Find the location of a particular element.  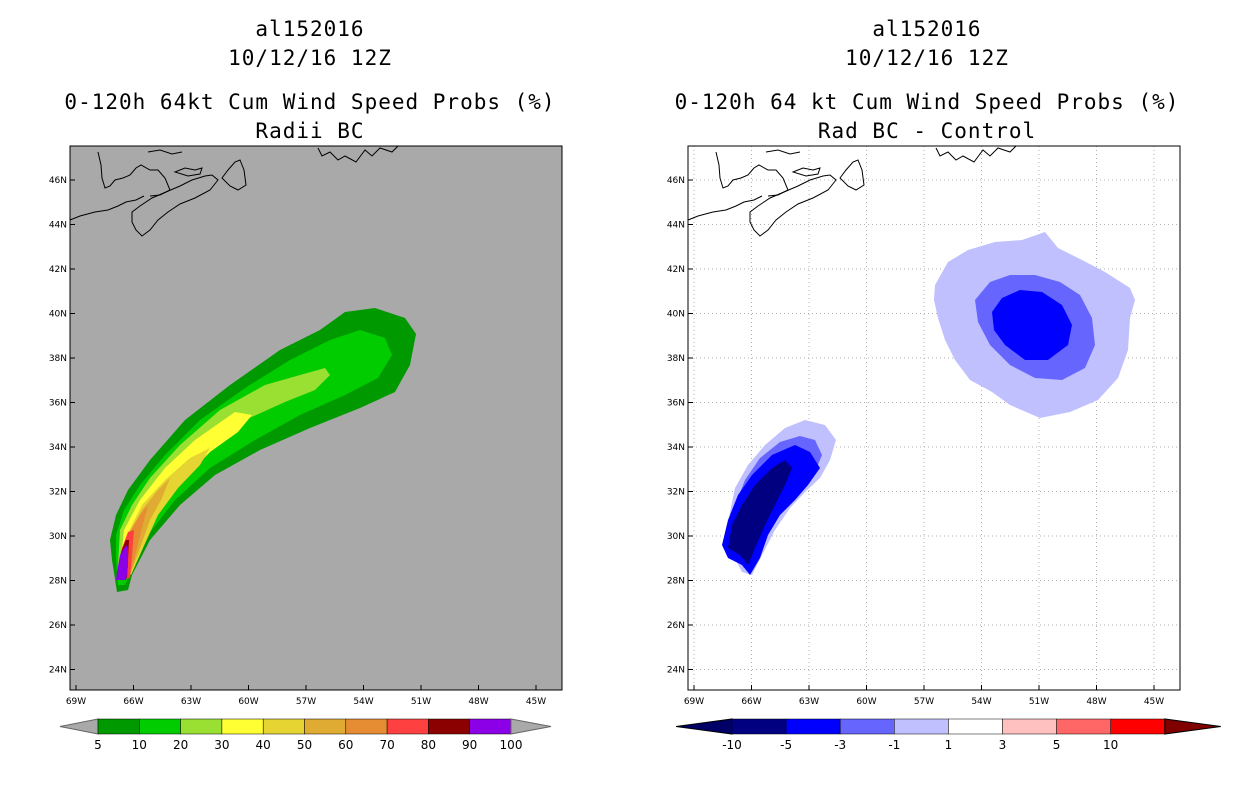

left-coastline is located at coordinates (234, 191).